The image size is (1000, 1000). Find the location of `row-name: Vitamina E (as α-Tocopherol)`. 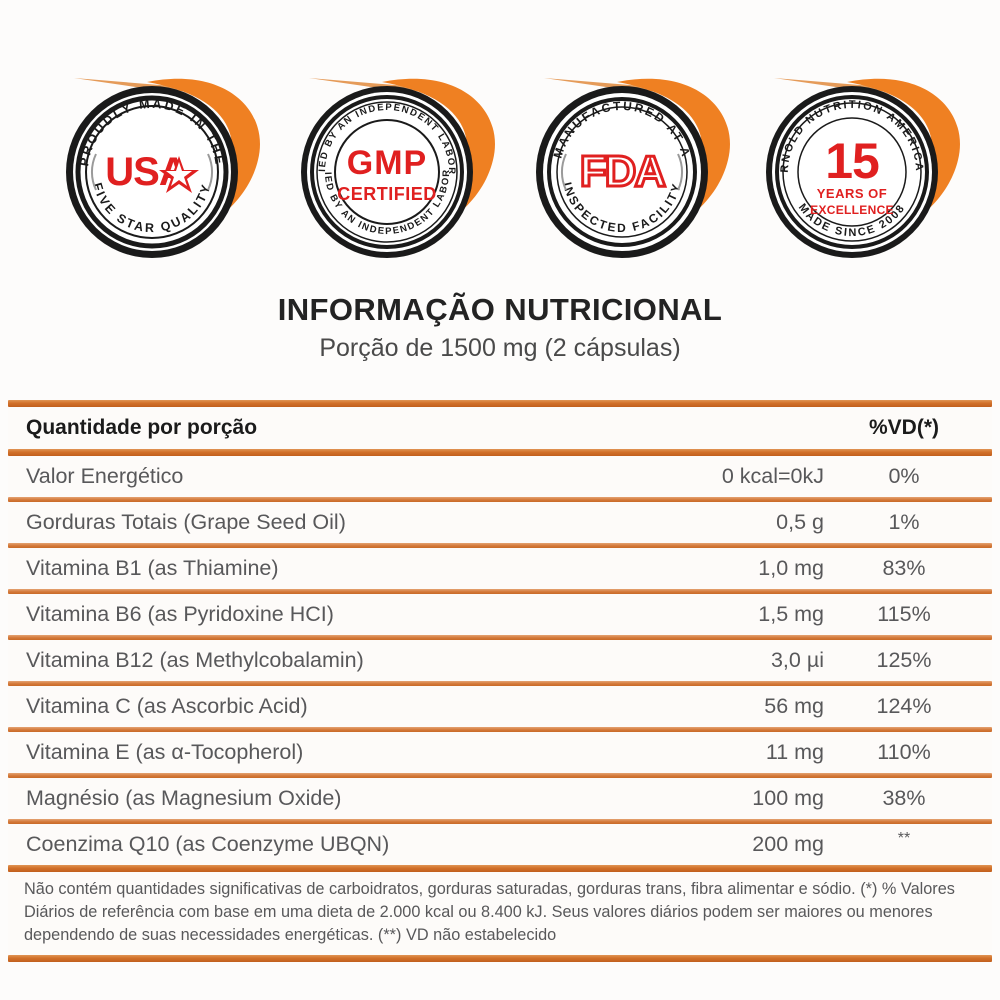

row-name: Vitamina E (as α-Tocopherol) is located at coordinates (165, 752).